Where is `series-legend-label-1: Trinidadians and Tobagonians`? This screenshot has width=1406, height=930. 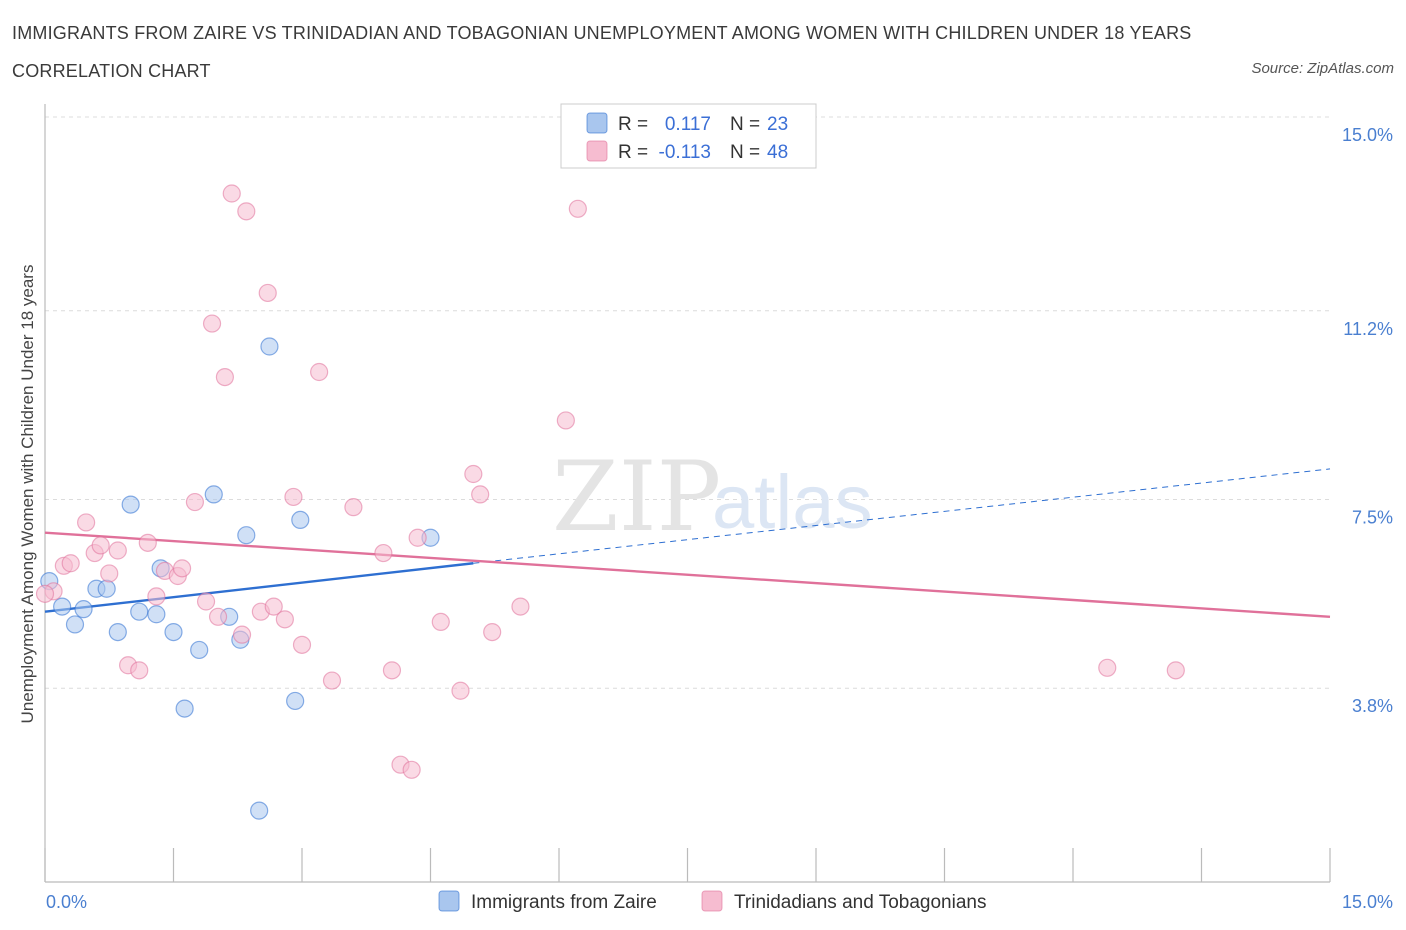
series-legend-label-1: Trinidadians and Tobagonians is located at coordinates (860, 902).